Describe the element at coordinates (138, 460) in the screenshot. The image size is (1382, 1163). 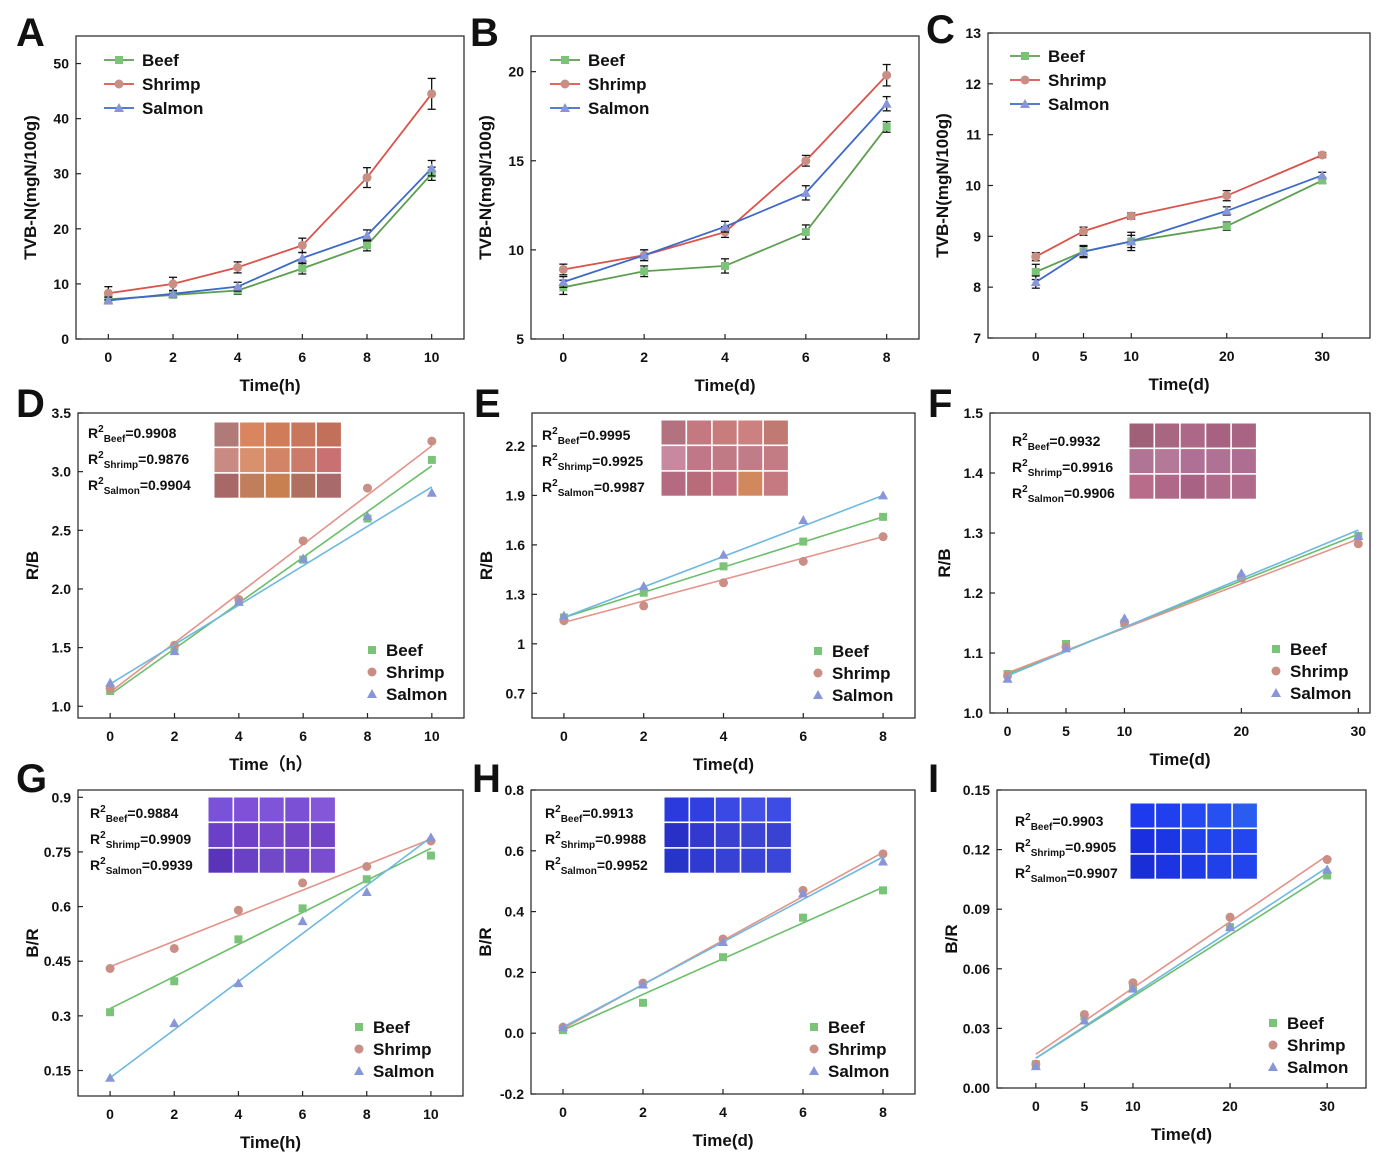
I see `r2-annotation: R2Shrimp=0.9876` at that location.